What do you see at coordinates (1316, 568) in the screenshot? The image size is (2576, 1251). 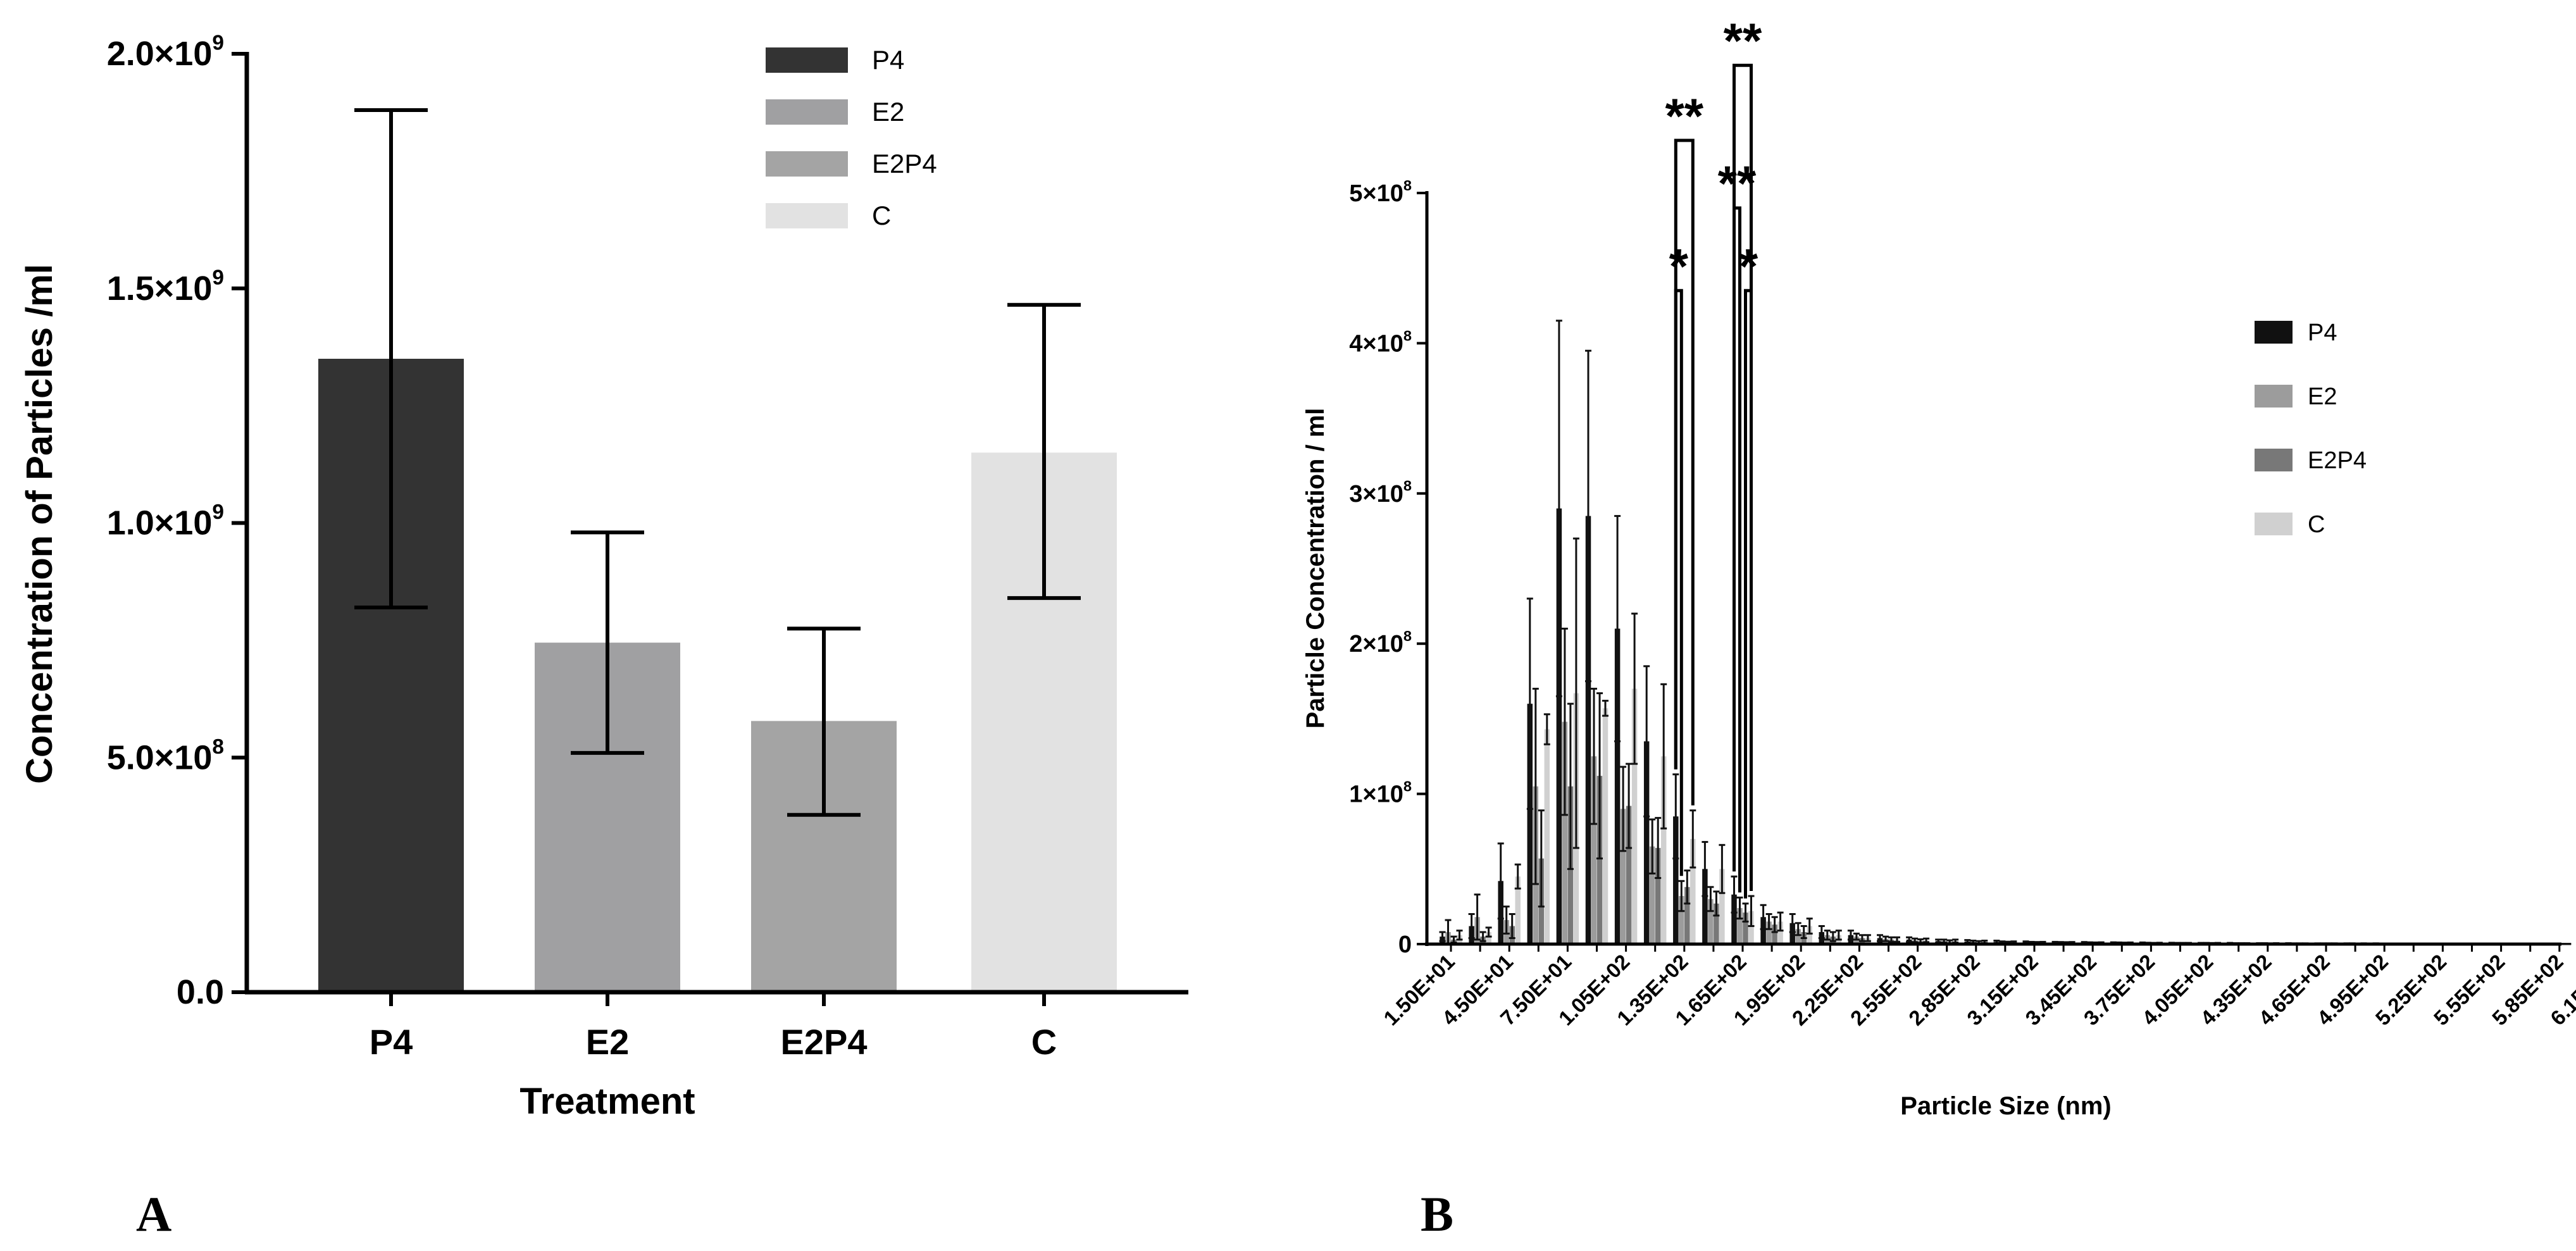 I see `y-axis-title: Particle Concentration / ml` at bounding box center [1316, 568].